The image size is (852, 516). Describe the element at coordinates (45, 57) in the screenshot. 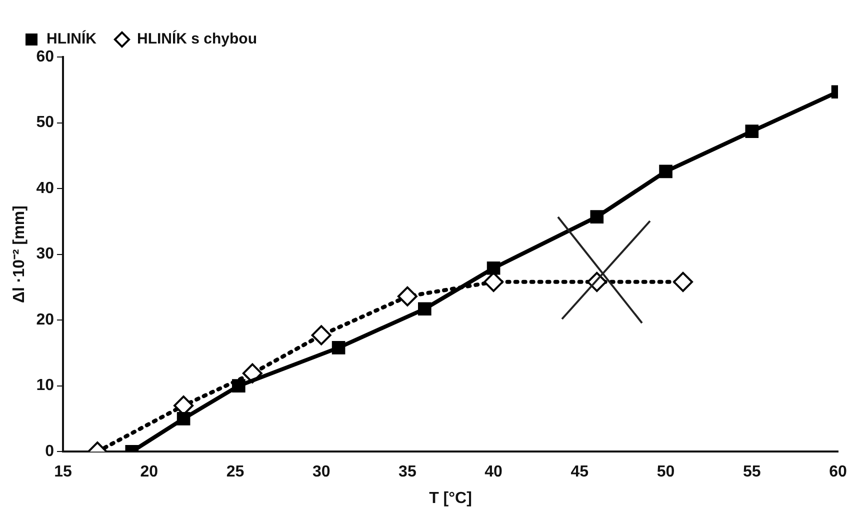

I see `y-tick-label: 60` at that location.